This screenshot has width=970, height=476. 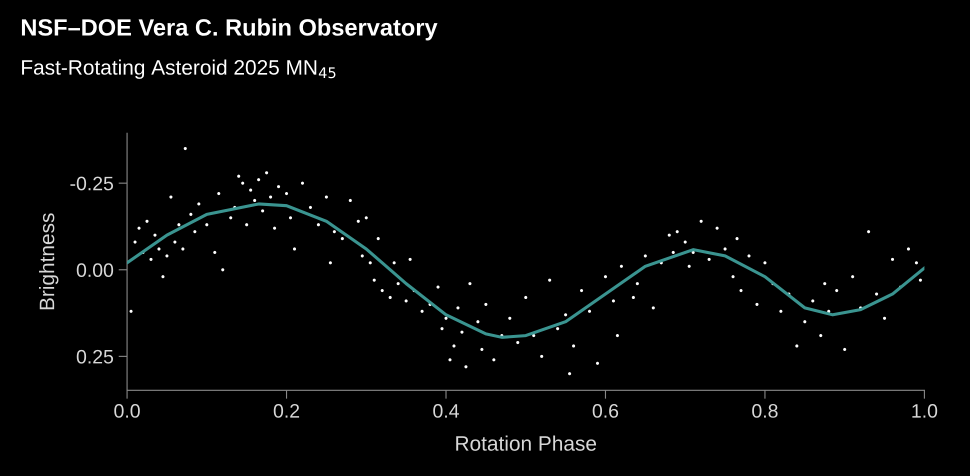 I want to click on x-tick-label: 0.0, so click(x=127, y=411).